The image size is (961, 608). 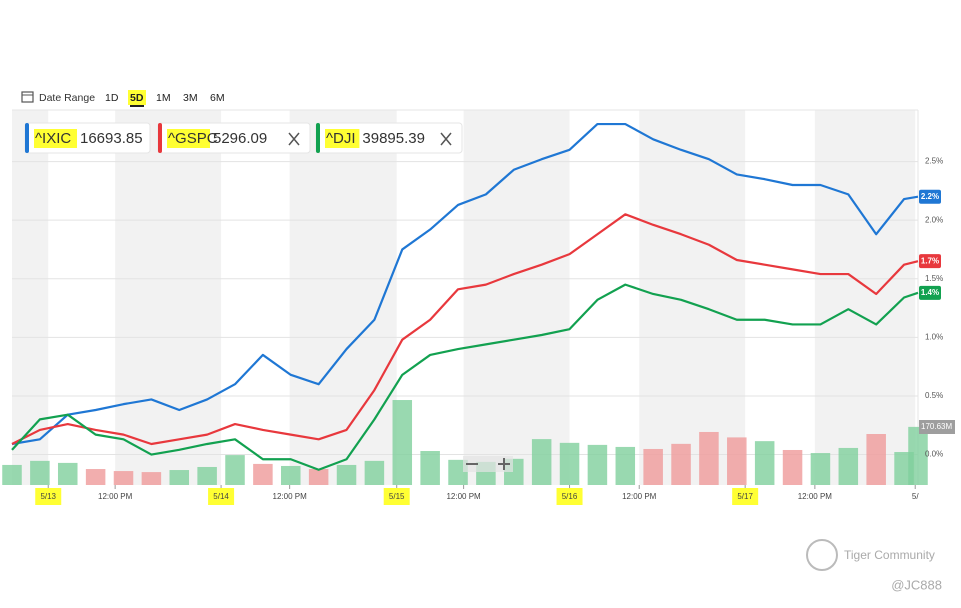 I want to click on legend-price: 16693.85, so click(x=111, y=138).